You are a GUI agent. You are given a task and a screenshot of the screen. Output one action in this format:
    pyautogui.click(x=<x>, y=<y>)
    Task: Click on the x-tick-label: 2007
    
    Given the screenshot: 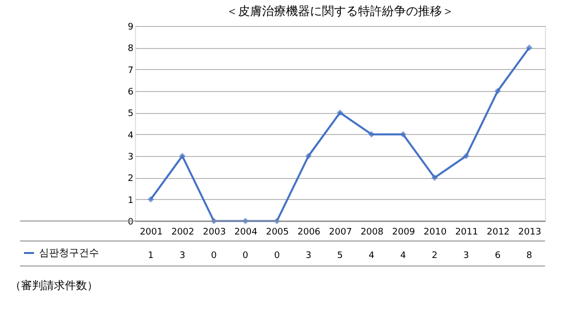 What is the action you would take?
    pyautogui.click(x=340, y=233)
    